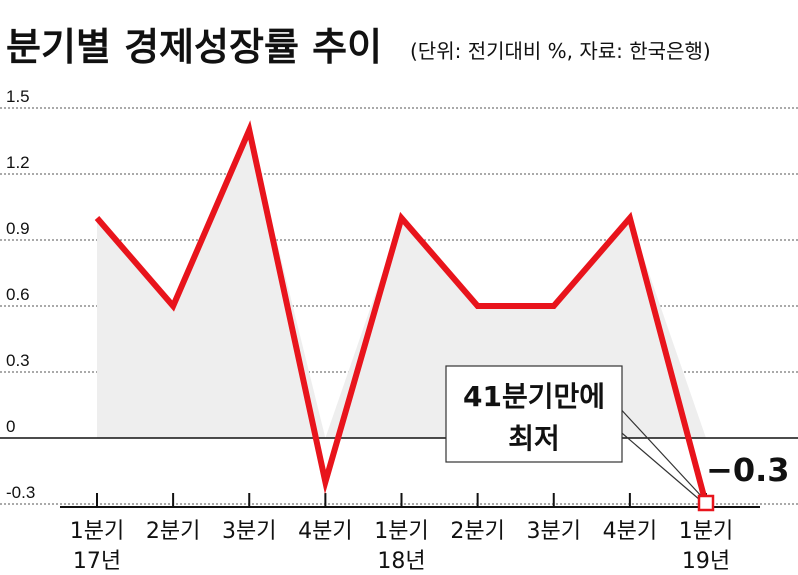 The image size is (798, 575). I want to click on chart-subtitle: (단위: 전기대비 %, 자료: 한국은행), so click(560, 51).